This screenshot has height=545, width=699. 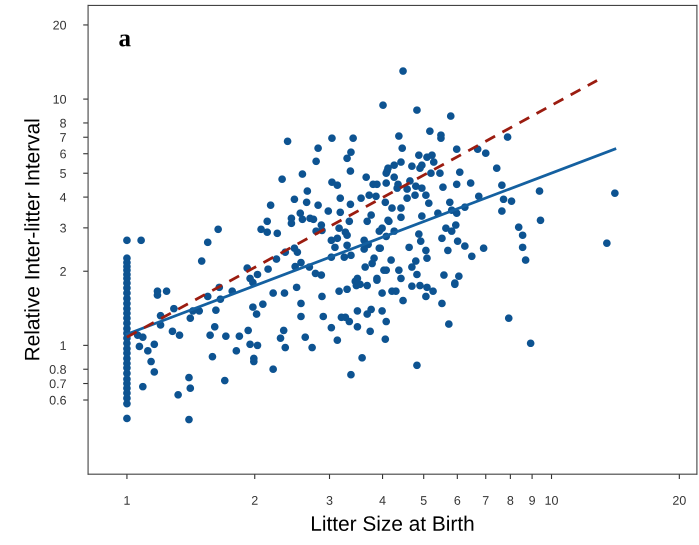 I want to click on y-tick-label: 3, so click(x=63, y=228).